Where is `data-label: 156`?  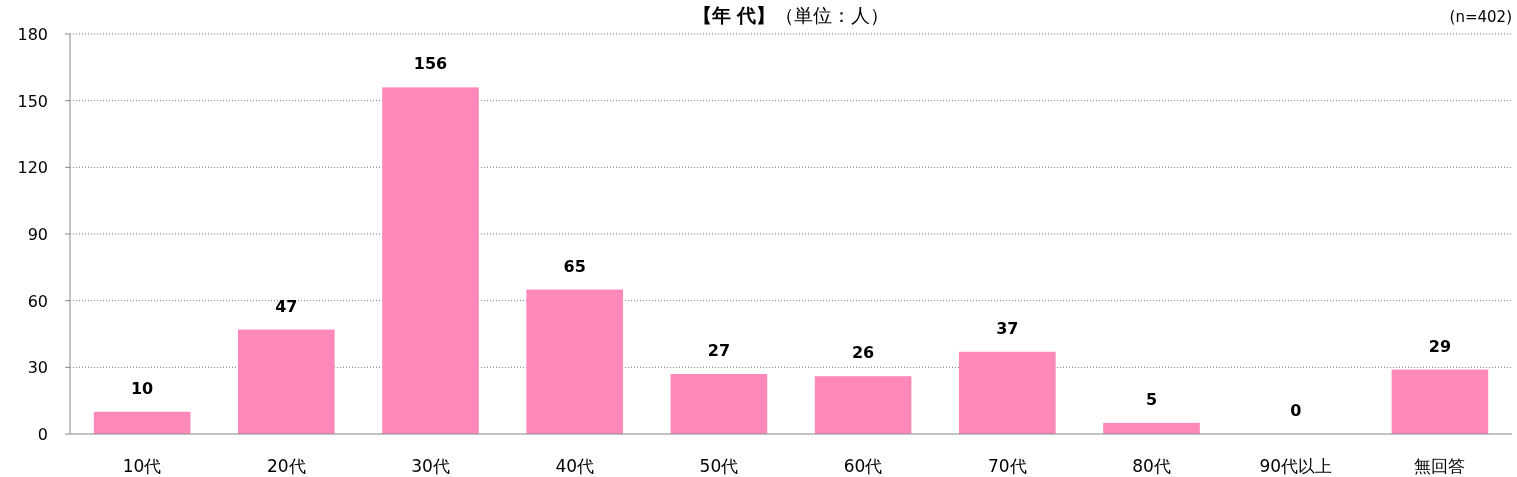 data-label: 156 is located at coordinates (430, 64).